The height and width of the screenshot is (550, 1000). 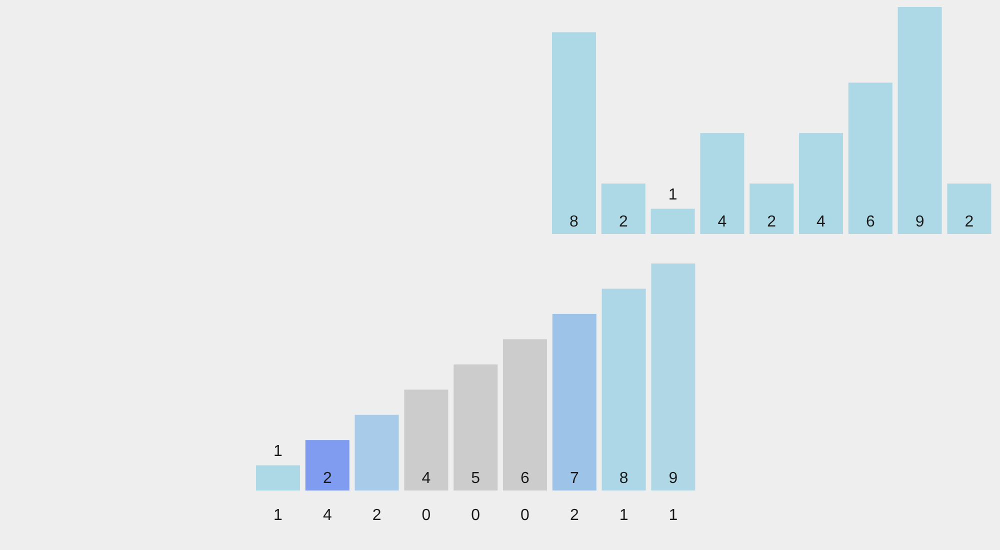 I want to click on x-tick-label: 4, so click(x=327, y=515).